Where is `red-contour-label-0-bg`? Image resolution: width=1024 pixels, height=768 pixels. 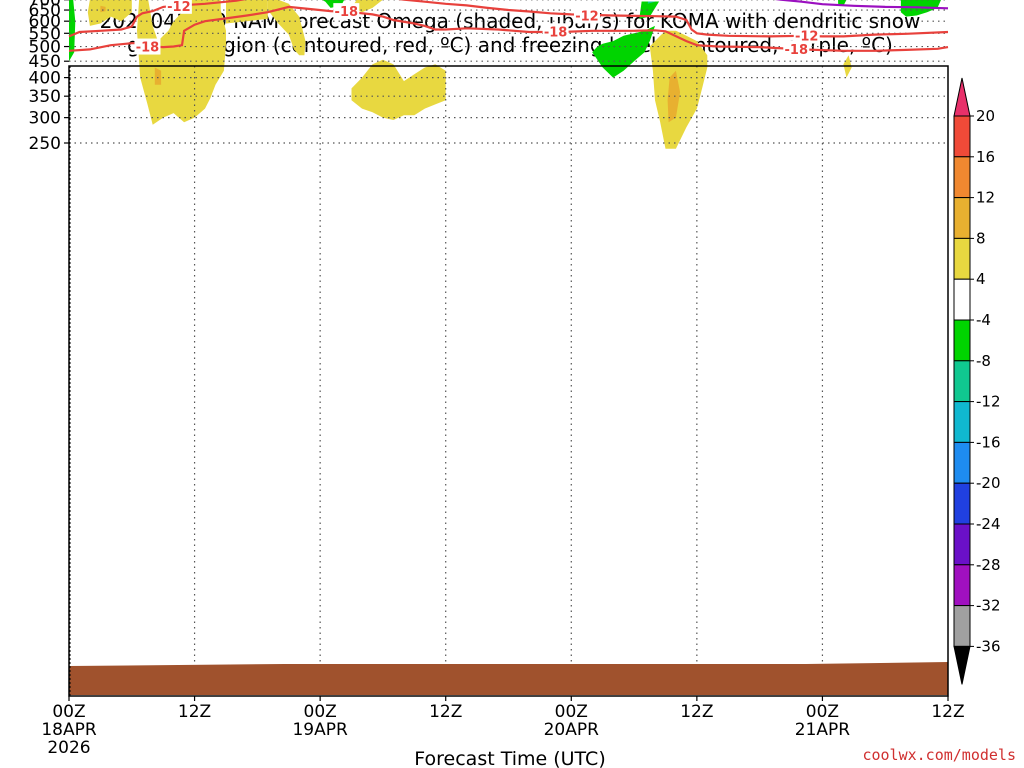 red-contour-label-0-bg is located at coordinates (147, 46).